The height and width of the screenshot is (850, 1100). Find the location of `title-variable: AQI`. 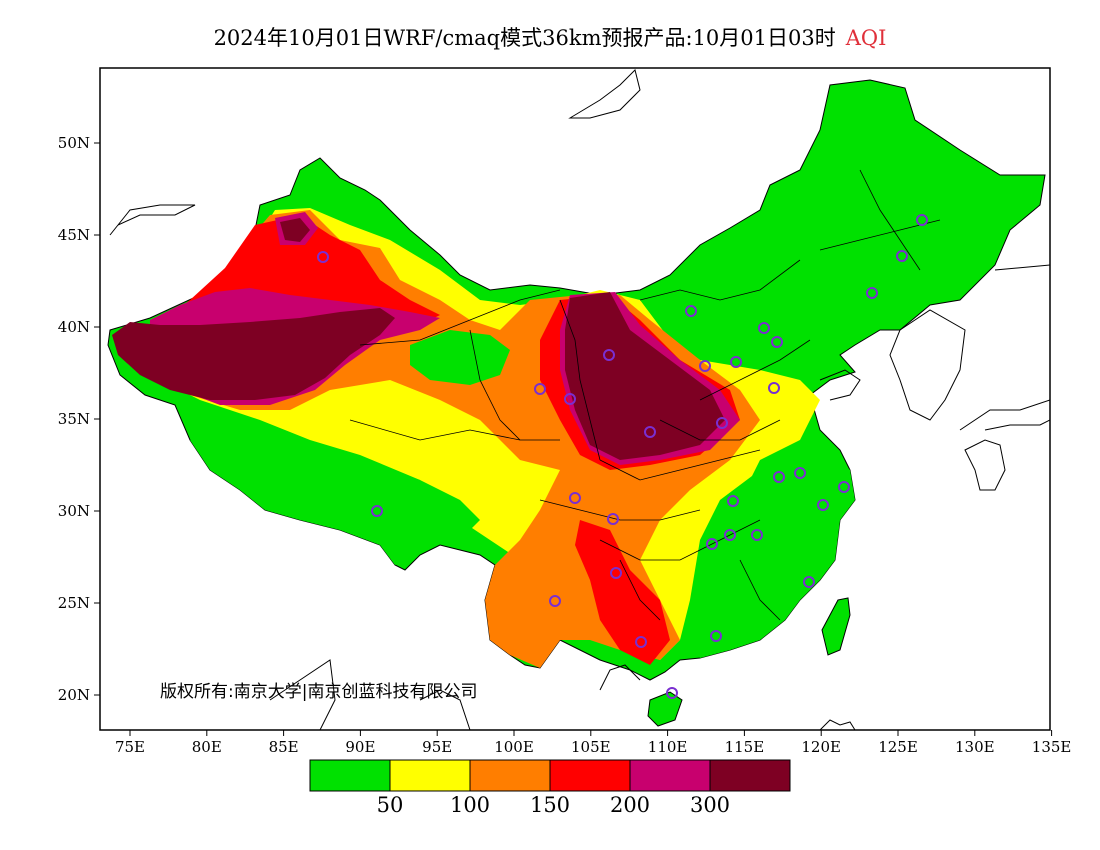

title-variable: AQI is located at coordinates (866, 38).